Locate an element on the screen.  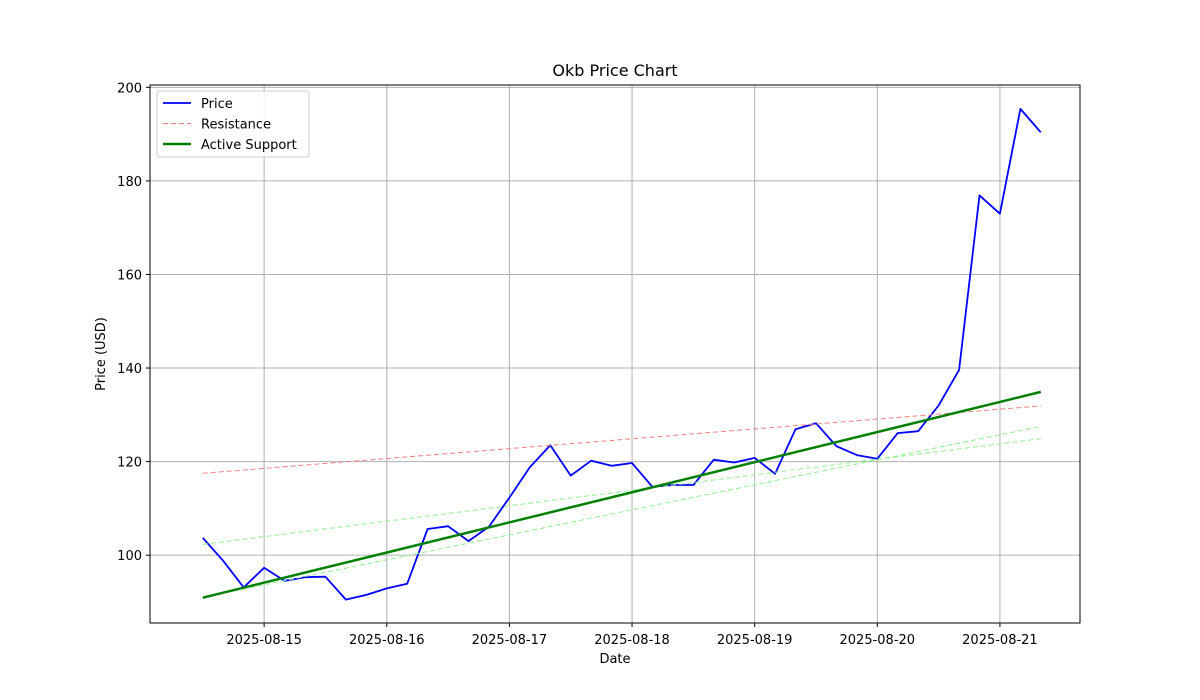
x-tick-label: 2025-08-20 is located at coordinates (878, 640).